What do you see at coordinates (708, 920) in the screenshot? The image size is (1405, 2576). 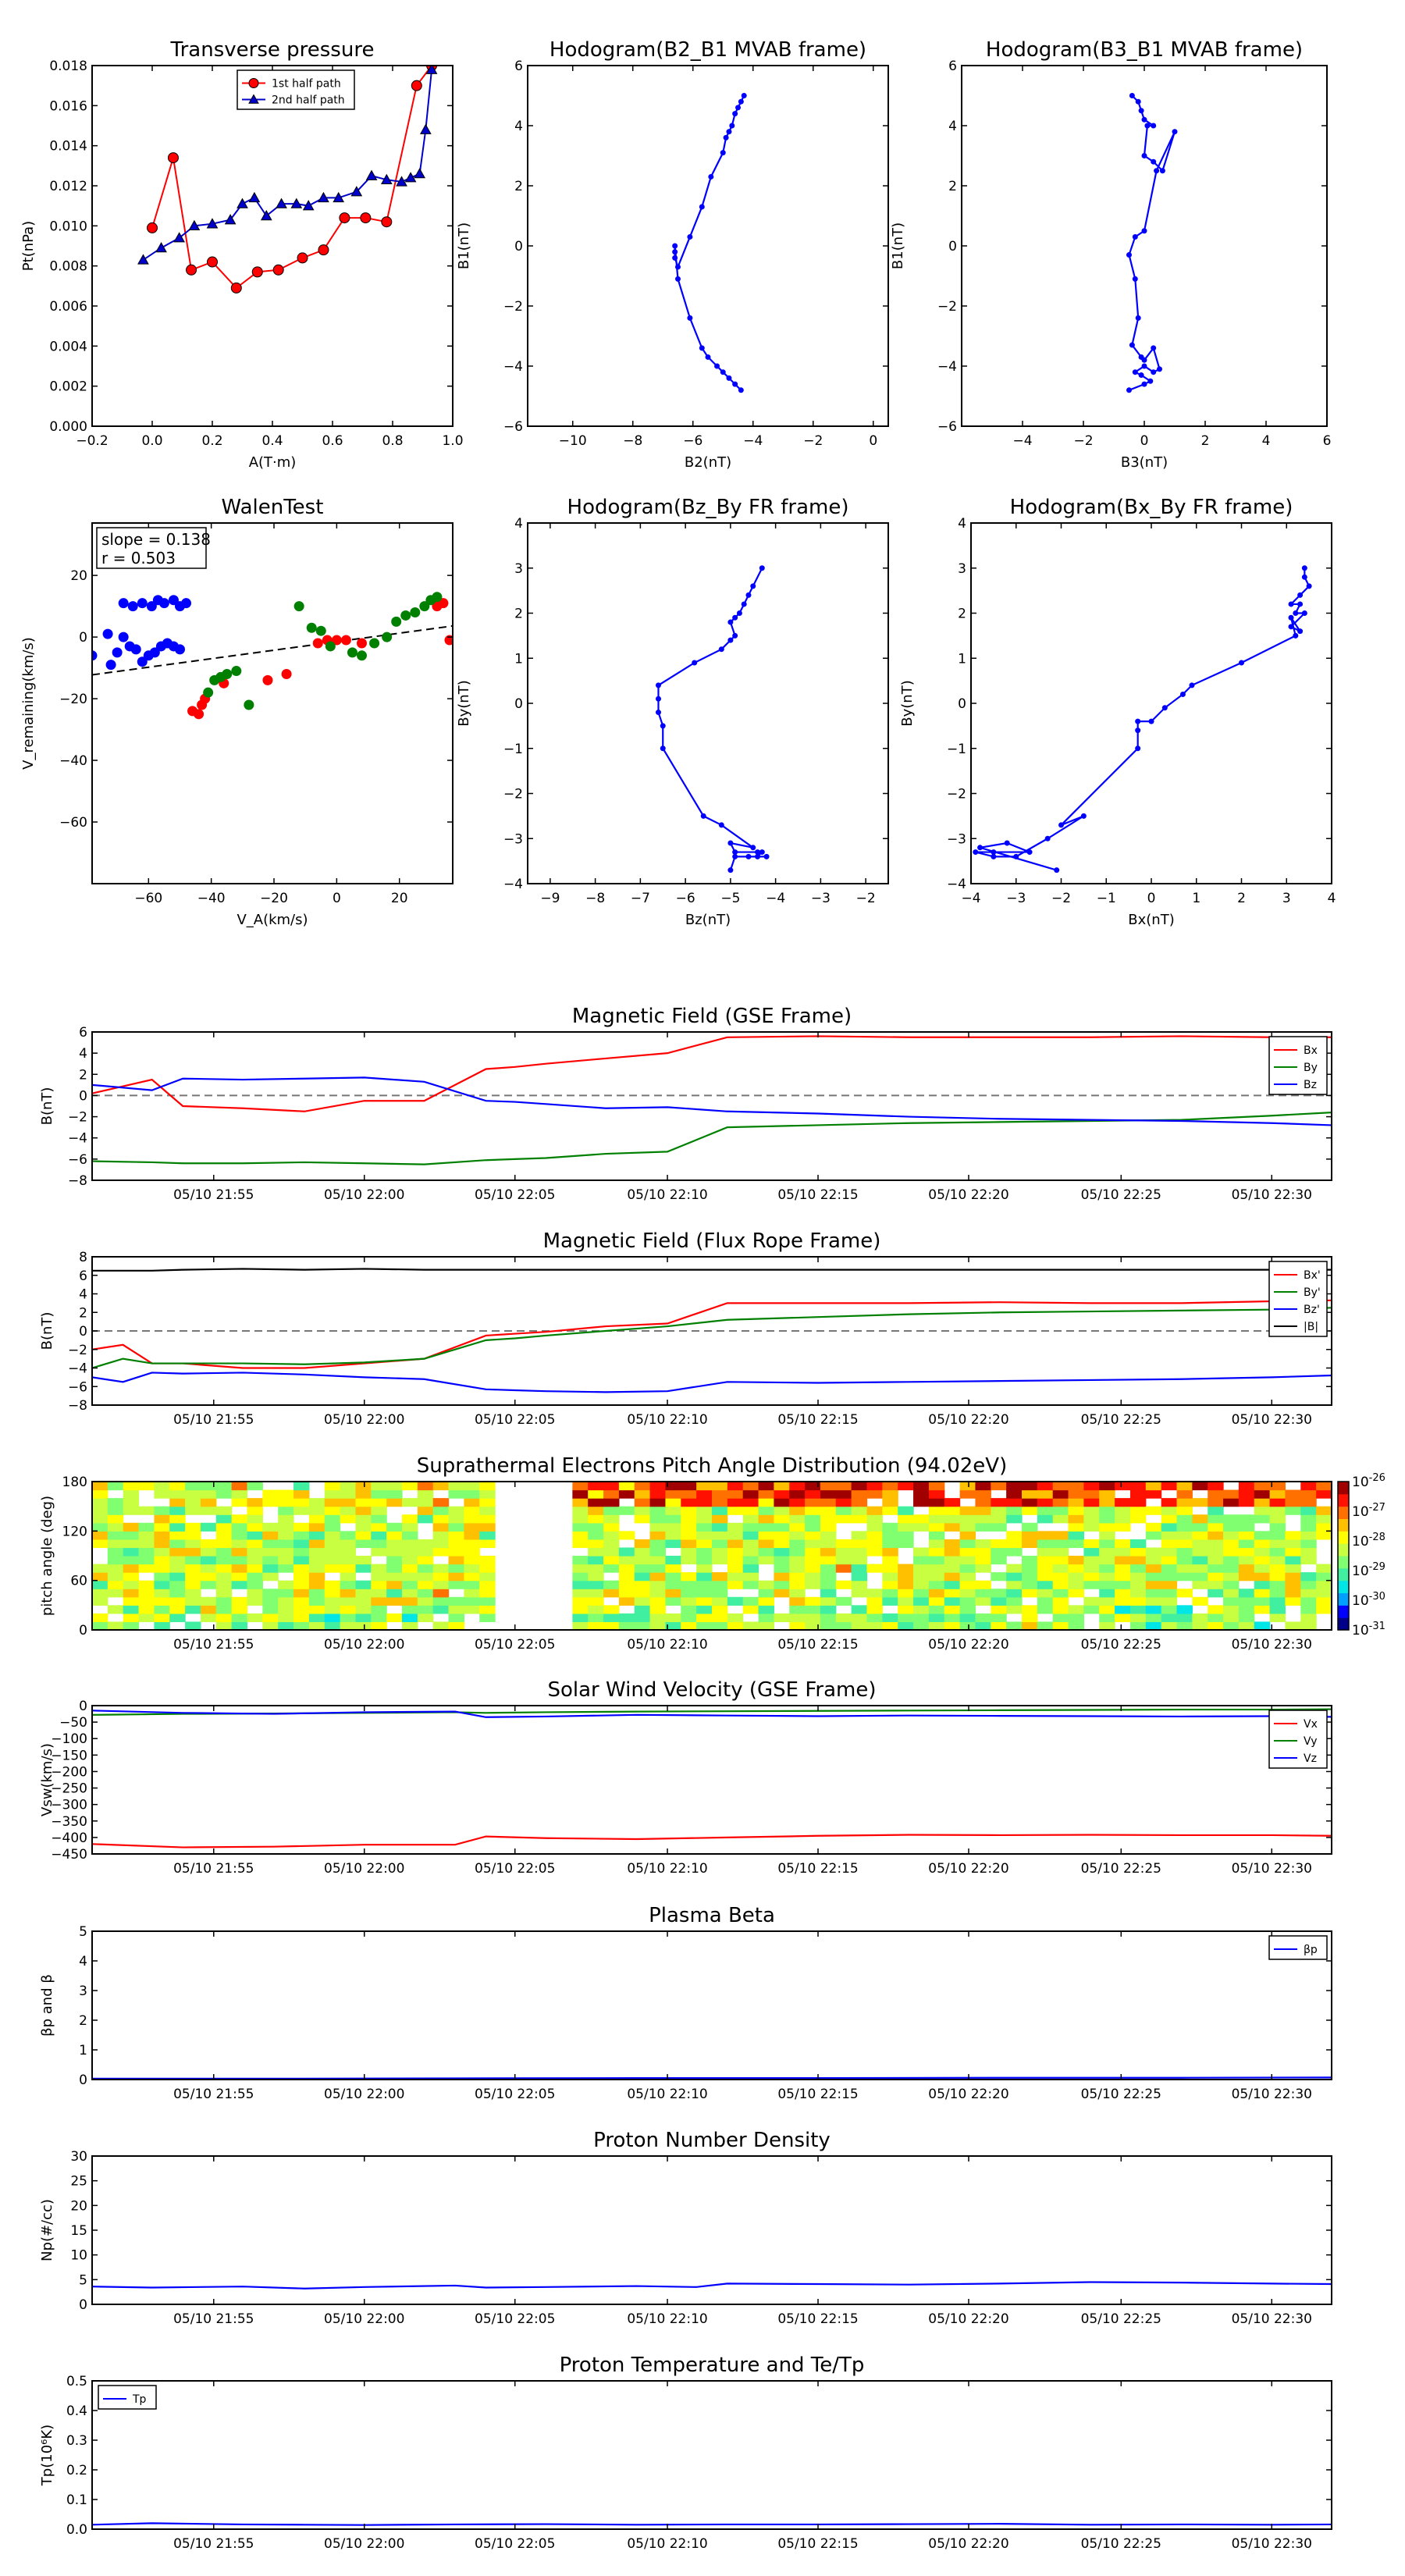 I see `x-axis-label: Bz(nT)` at bounding box center [708, 920].